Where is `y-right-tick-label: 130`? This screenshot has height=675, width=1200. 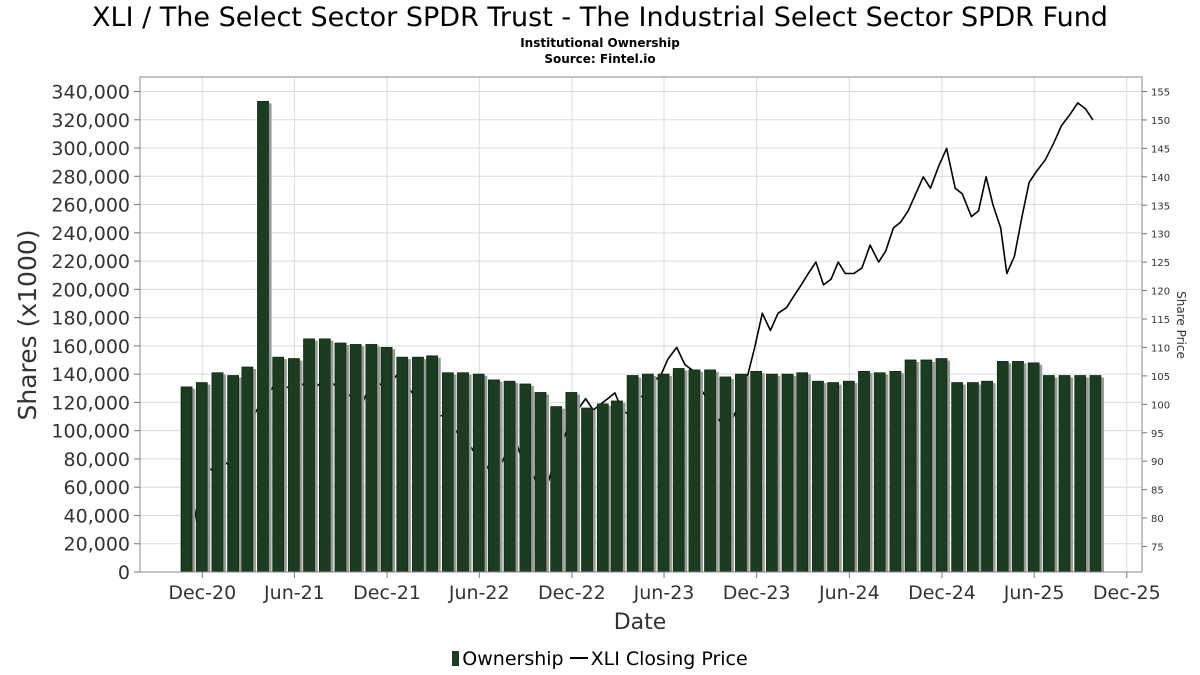
y-right-tick-label: 130 is located at coordinates (1160, 235).